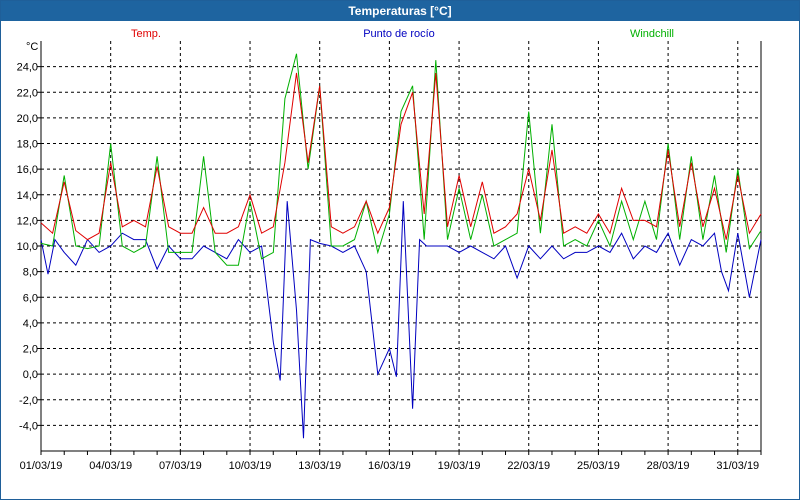 This screenshot has height=500, width=800. What do you see at coordinates (598, 466) in the screenshot?
I see `x-tick-label: 25/03/19` at bounding box center [598, 466].